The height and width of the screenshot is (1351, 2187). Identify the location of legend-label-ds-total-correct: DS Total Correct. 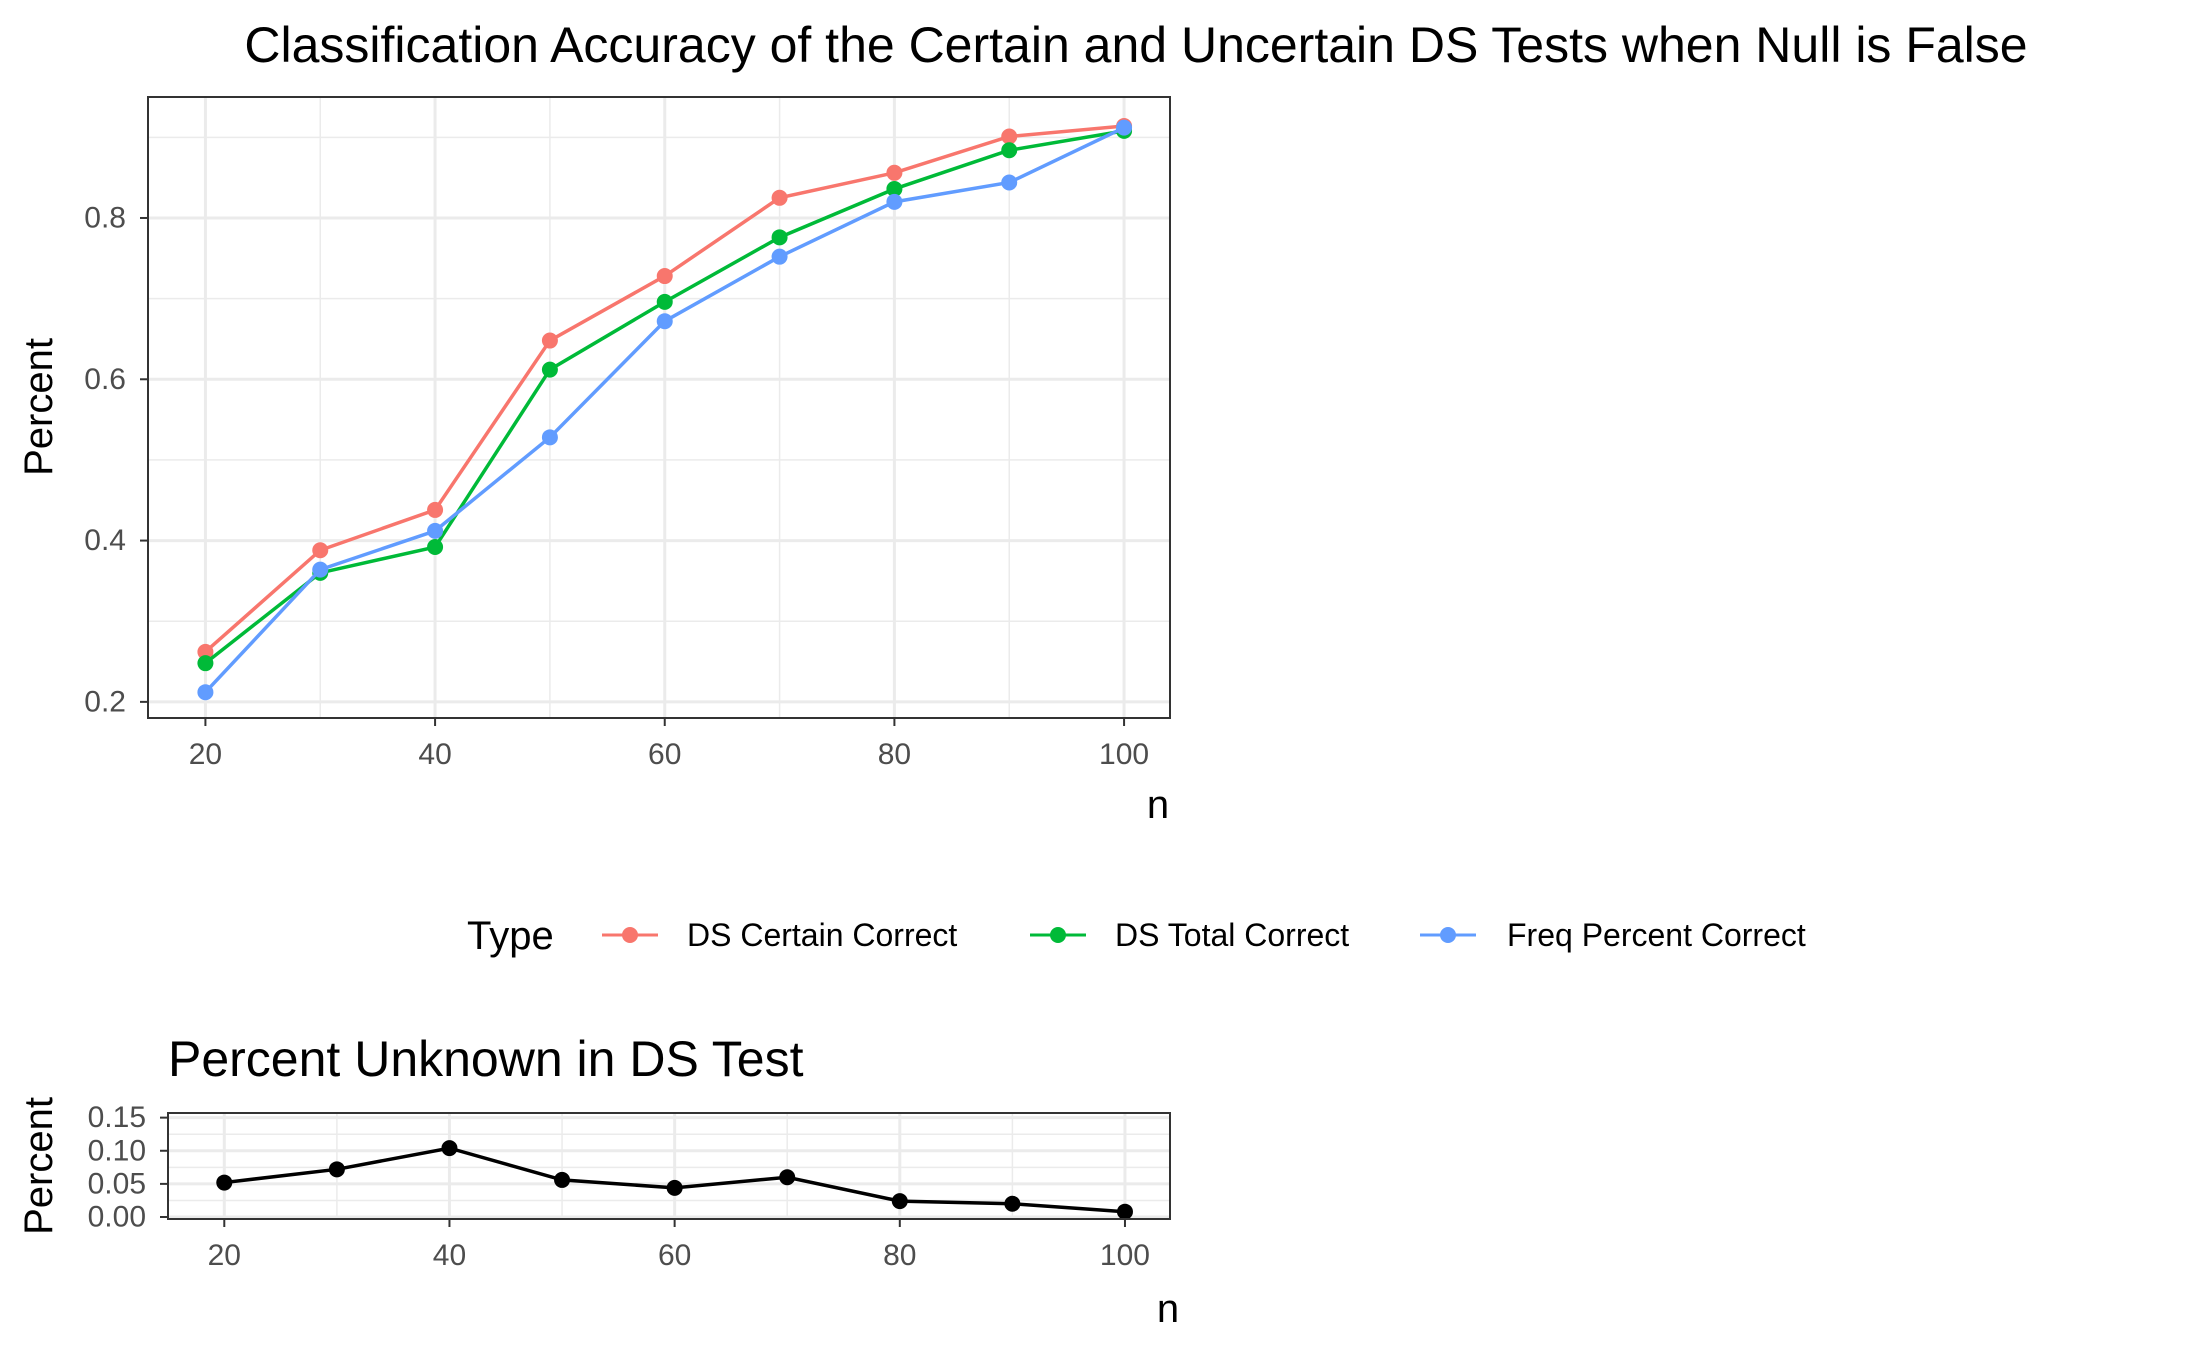
(1232, 935).